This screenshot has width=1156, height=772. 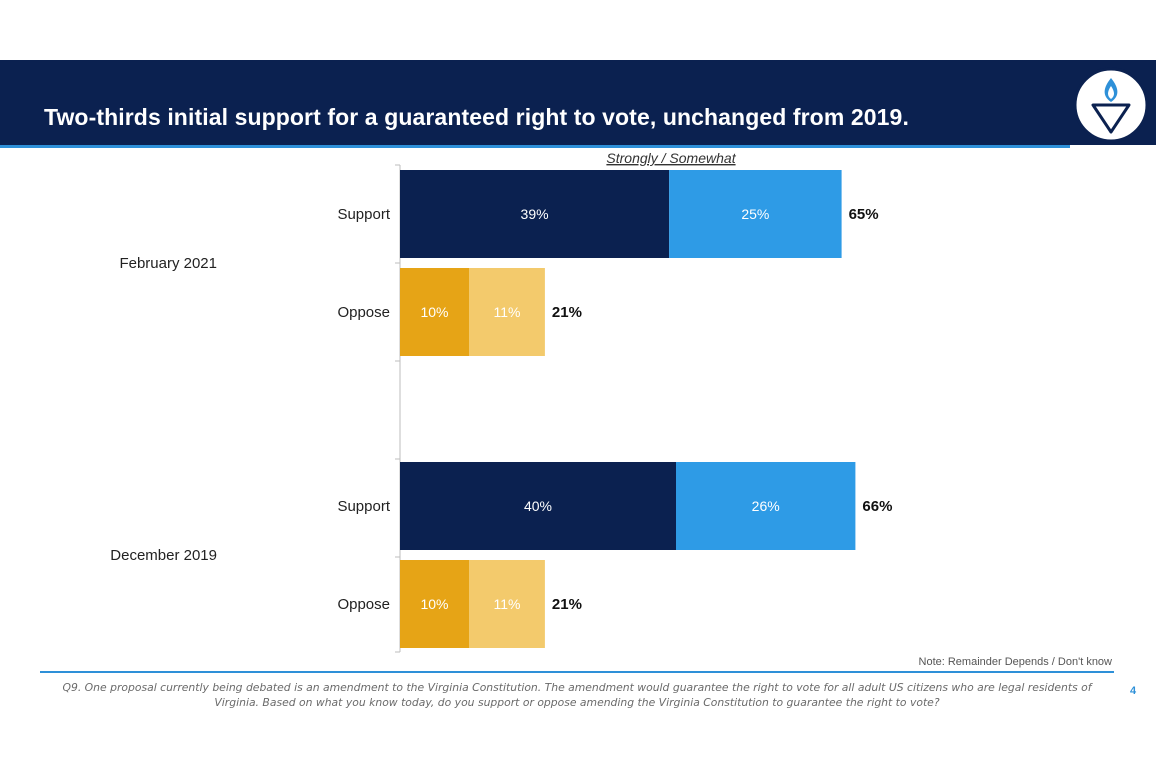 What do you see at coordinates (1111, 105) in the screenshot?
I see `torch-shield-logo` at bounding box center [1111, 105].